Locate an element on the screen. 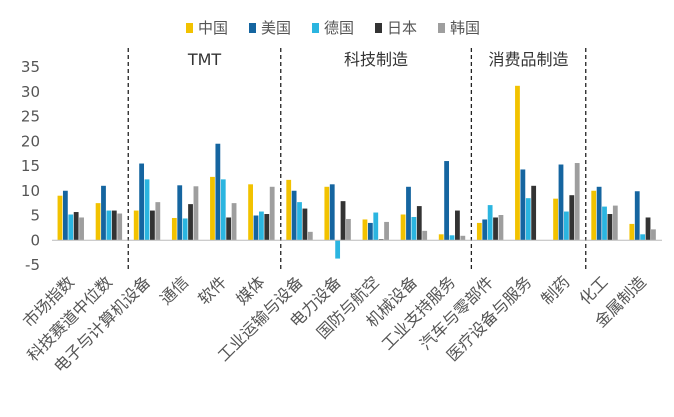 The width and height of the screenshot is (674, 417). legend-label-5: 韩国 is located at coordinates (465, 28).